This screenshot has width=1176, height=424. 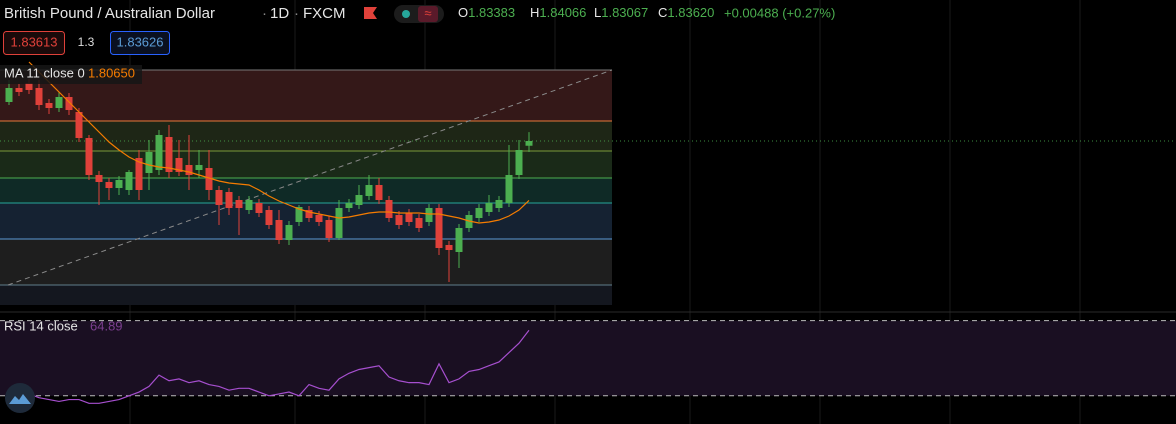 I want to click on rsi-legend: RSI 14 close, so click(x=41, y=325).